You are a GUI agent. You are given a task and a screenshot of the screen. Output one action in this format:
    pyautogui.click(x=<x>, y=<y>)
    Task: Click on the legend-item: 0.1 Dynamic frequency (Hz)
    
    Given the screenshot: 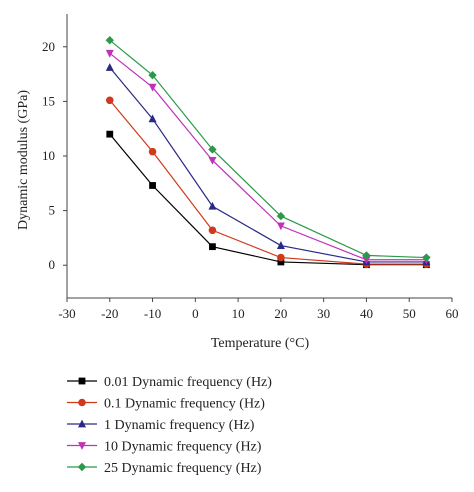 What is the action you would take?
    pyautogui.click(x=166, y=404)
    